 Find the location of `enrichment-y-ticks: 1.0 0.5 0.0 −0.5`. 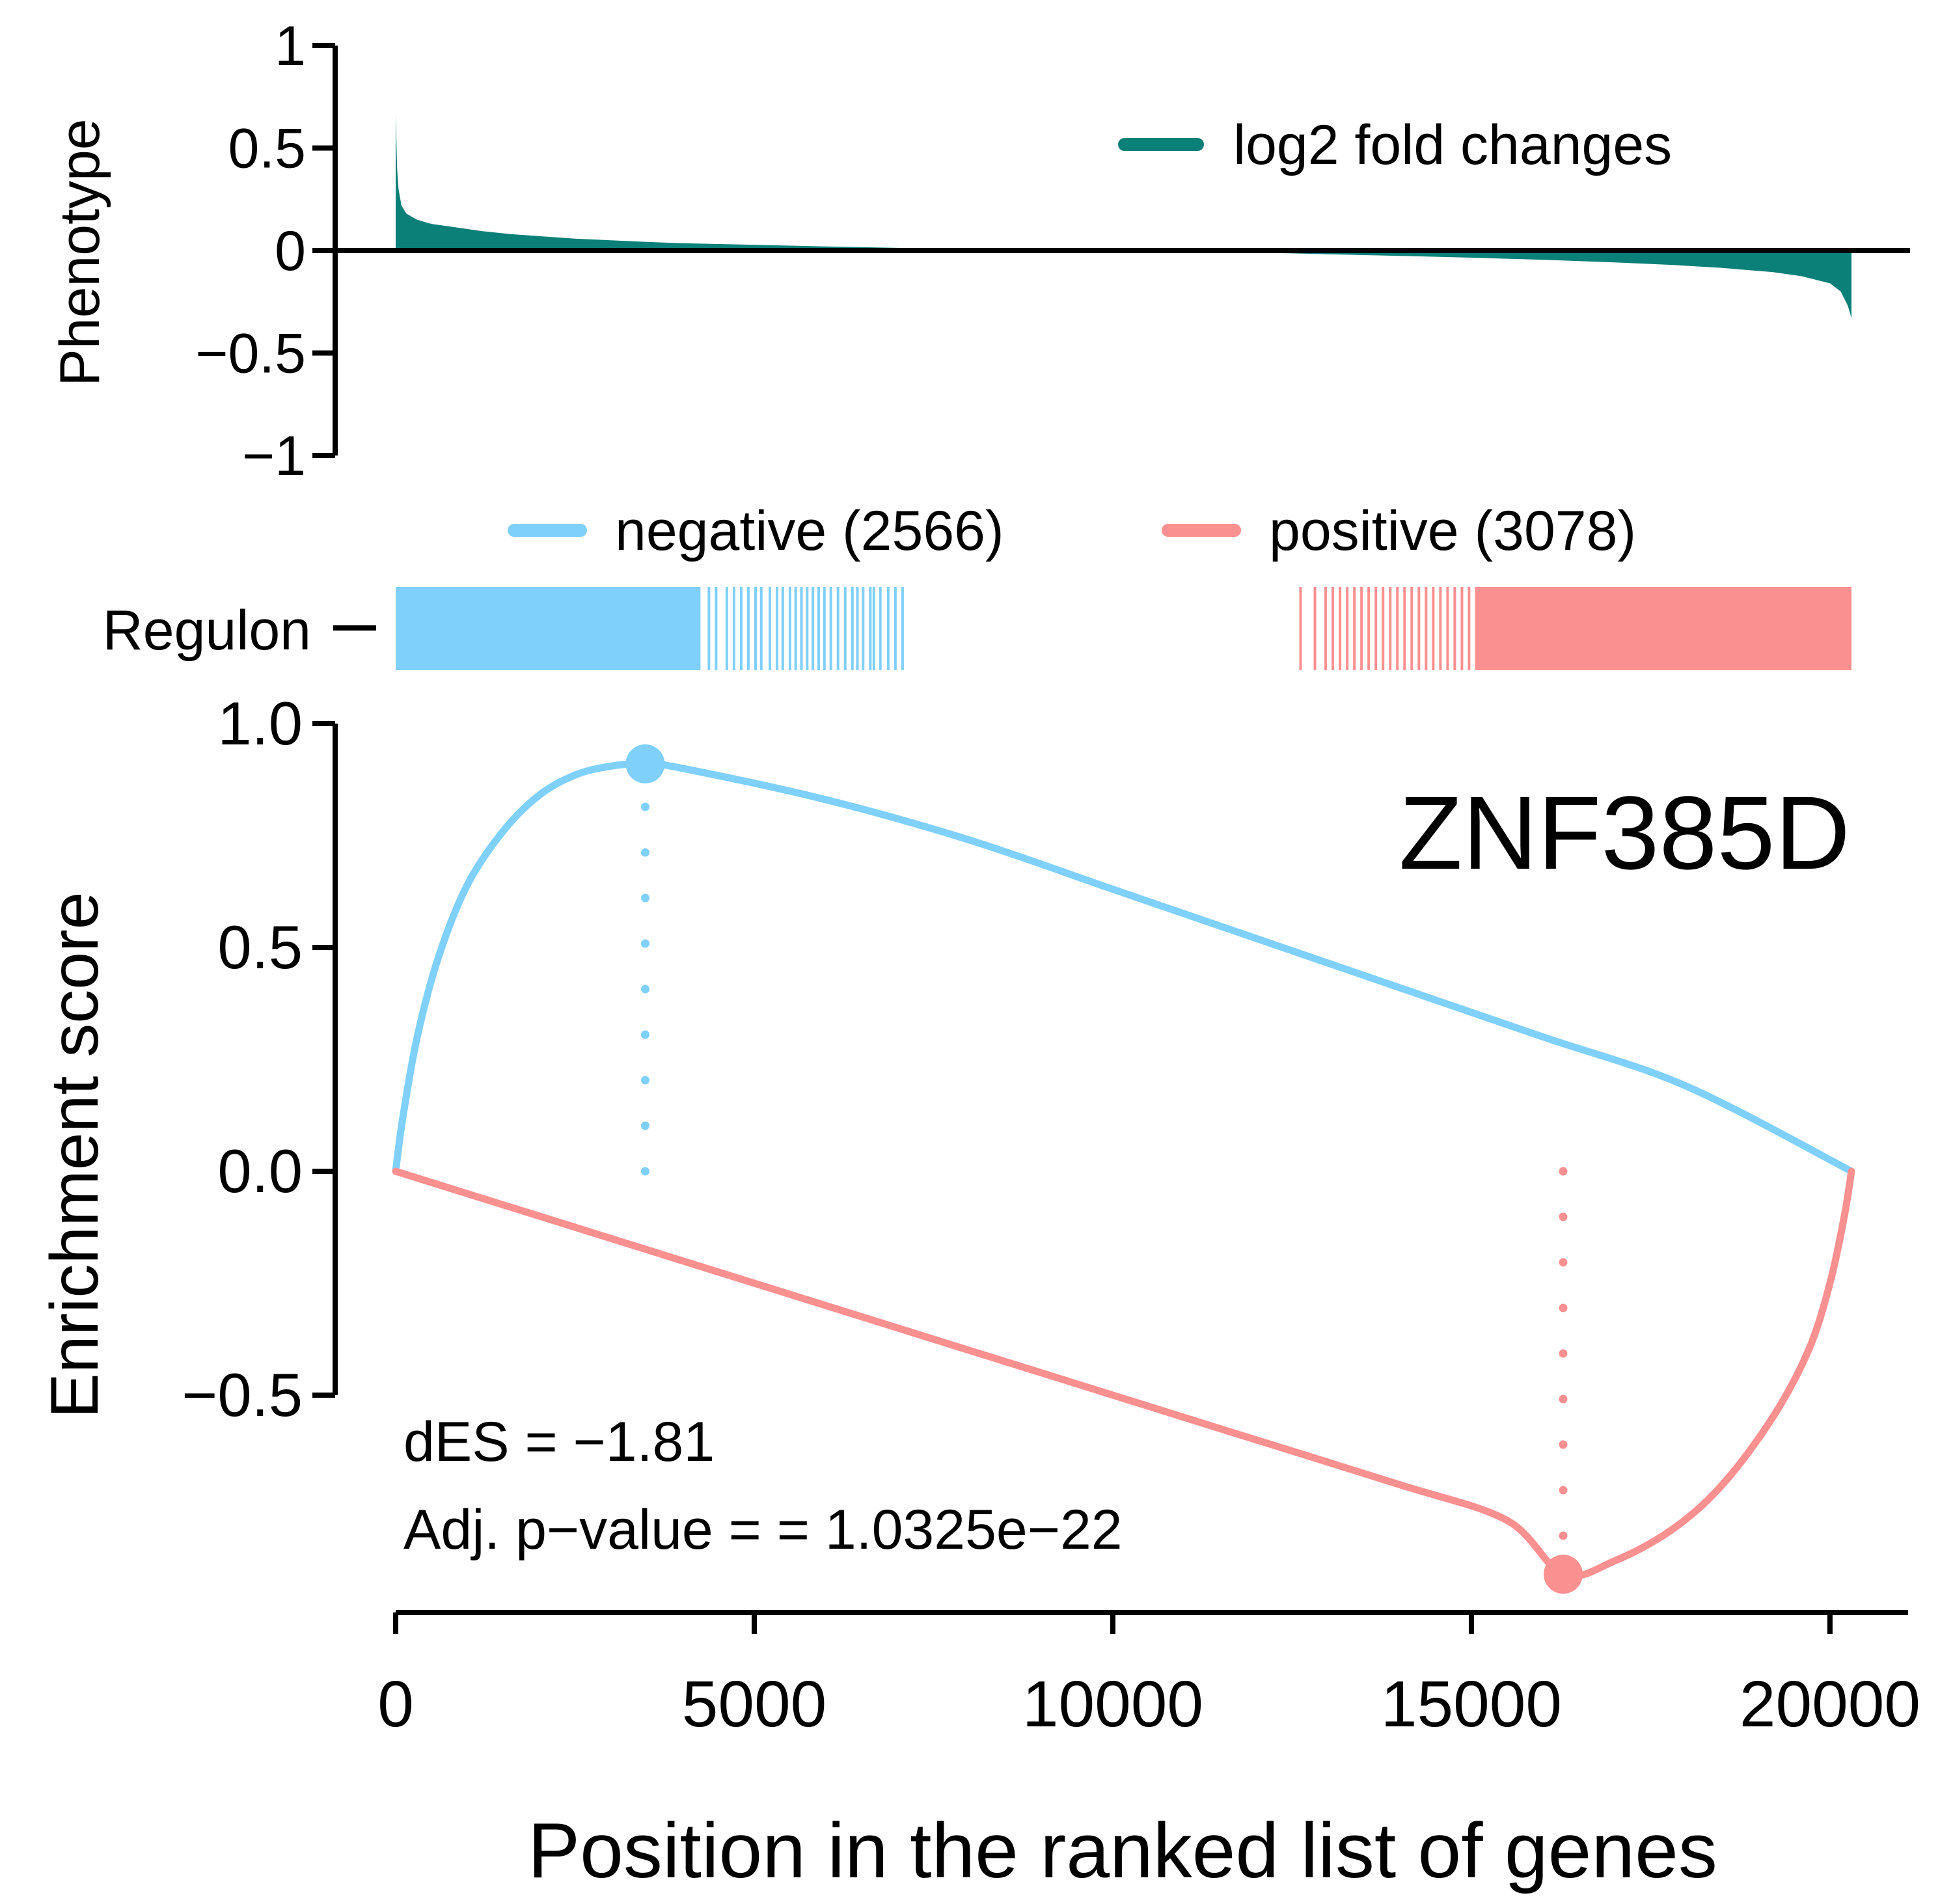

enrichment-y-ticks: 1.0 0.5 0.0 −0.5 is located at coordinates (258, 1059).